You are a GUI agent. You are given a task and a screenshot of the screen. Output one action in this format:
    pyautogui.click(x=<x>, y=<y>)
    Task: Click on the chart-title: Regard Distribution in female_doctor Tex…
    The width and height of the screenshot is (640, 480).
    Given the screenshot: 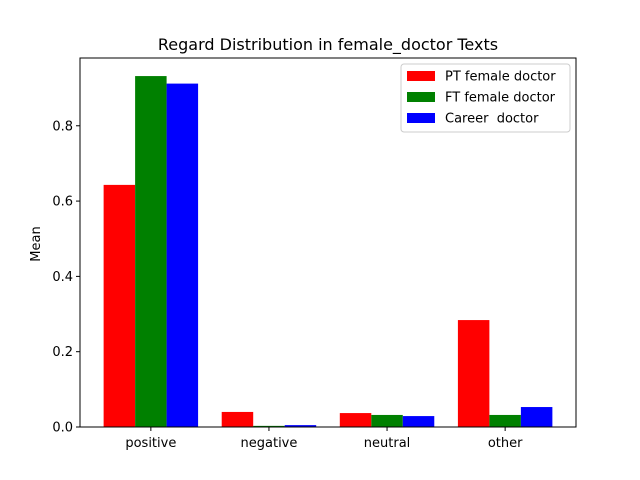 What is the action you would take?
    pyautogui.click(x=328, y=45)
    